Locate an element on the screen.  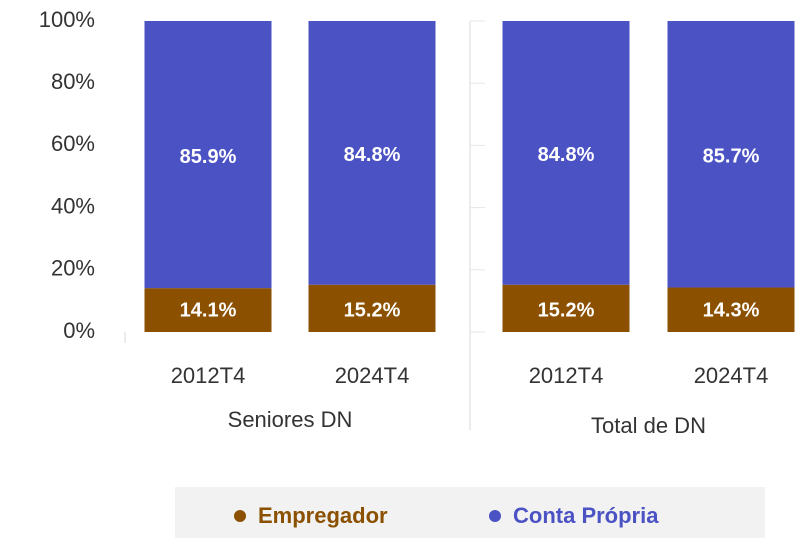
group-label: Seniores DN is located at coordinates (290, 419).